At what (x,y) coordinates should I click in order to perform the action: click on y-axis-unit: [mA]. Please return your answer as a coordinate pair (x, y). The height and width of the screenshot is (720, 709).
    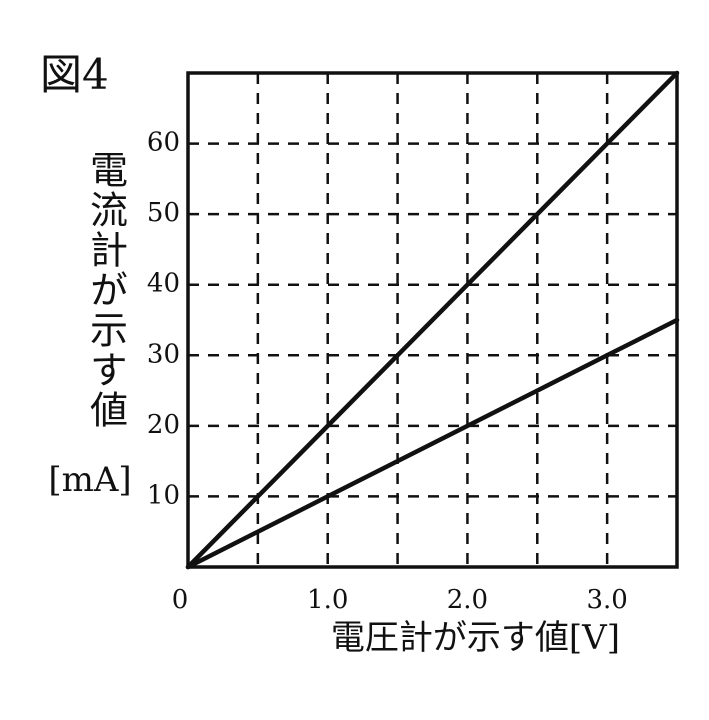
    Looking at the image, I should click on (89, 480).